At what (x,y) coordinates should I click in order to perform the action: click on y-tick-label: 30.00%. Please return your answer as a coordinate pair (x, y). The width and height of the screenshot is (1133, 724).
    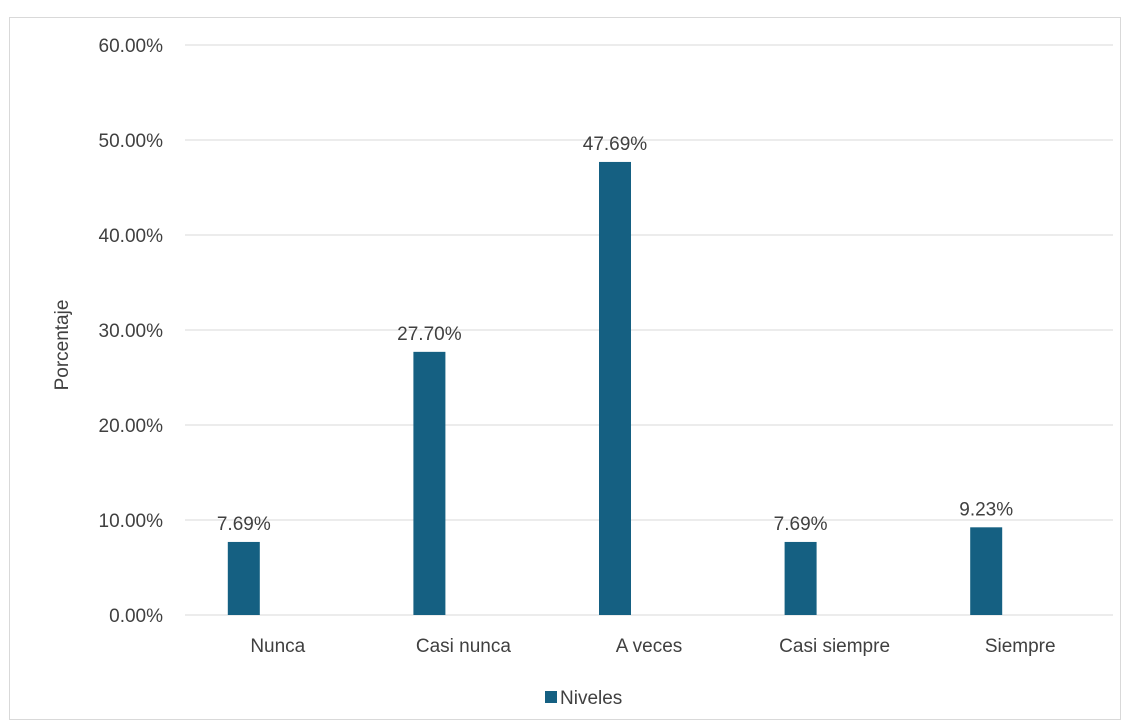
    Looking at the image, I should click on (131, 331).